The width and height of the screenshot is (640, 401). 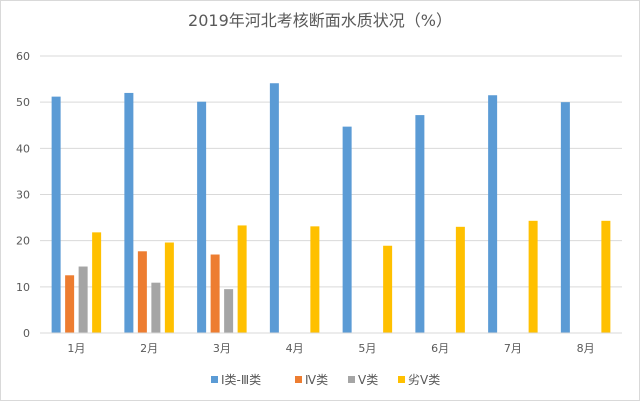 I want to click on x-tick-label: 7月, so click(x=513, y=348).